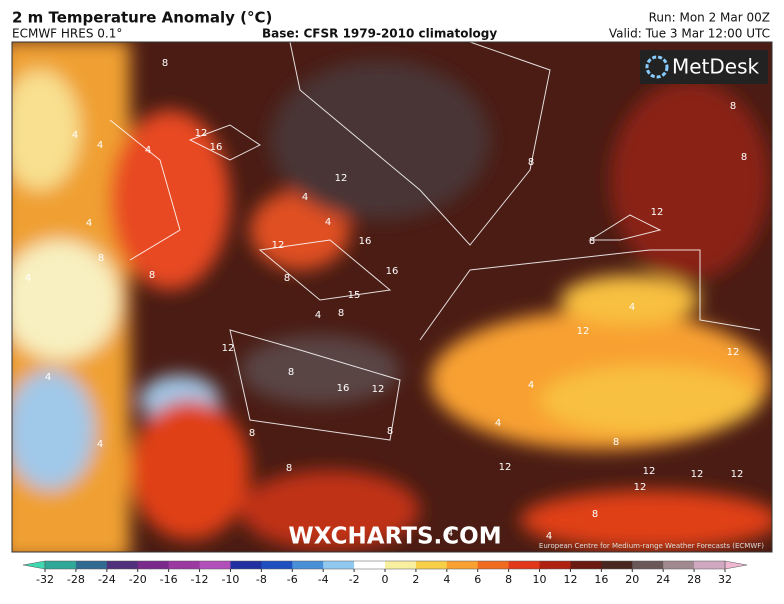 The width and height of the screenshot is (784, 604). Describe the element at coordinates (45, 579) in the screenshot. I see `colorbar-tick-label: -32` at that location.